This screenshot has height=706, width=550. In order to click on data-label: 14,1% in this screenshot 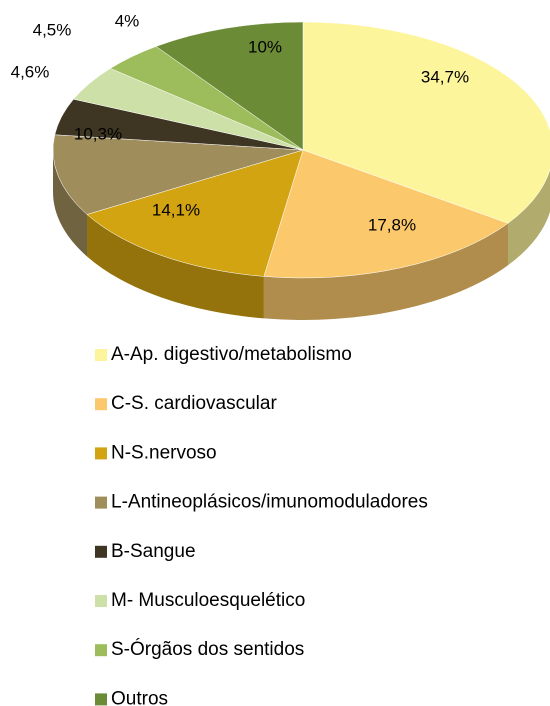, I will do `click(176, 209)`.